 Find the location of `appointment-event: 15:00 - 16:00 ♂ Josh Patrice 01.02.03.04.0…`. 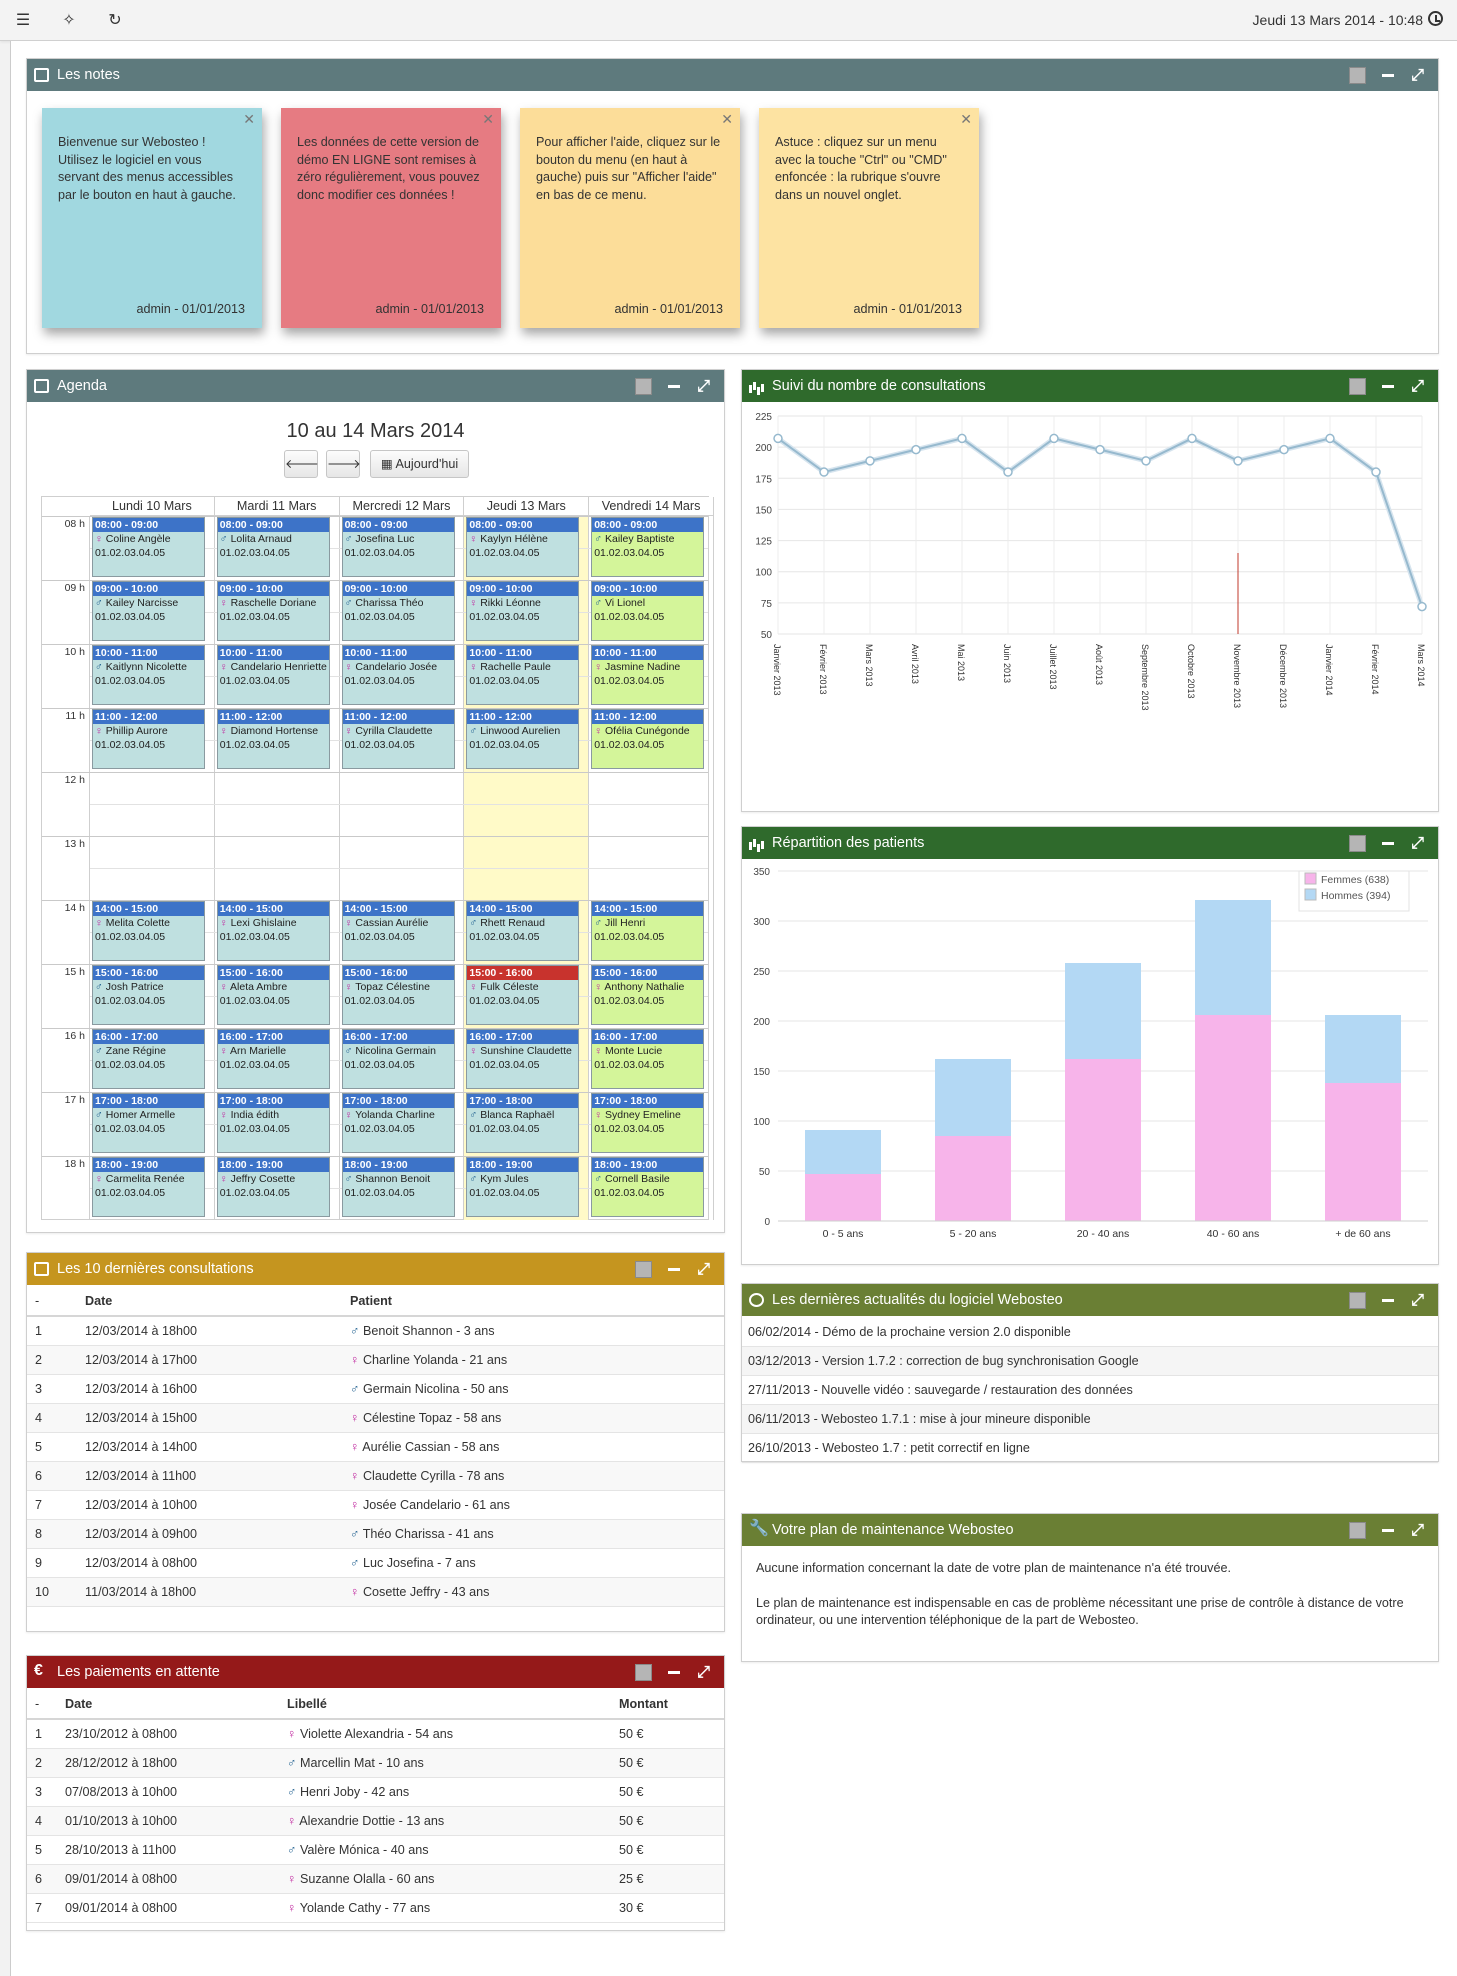

appointment-event: 15:00 - 16:00 ♂ Josh Patrice 01.02.03.04.0… is located at coordinates (148, 995).